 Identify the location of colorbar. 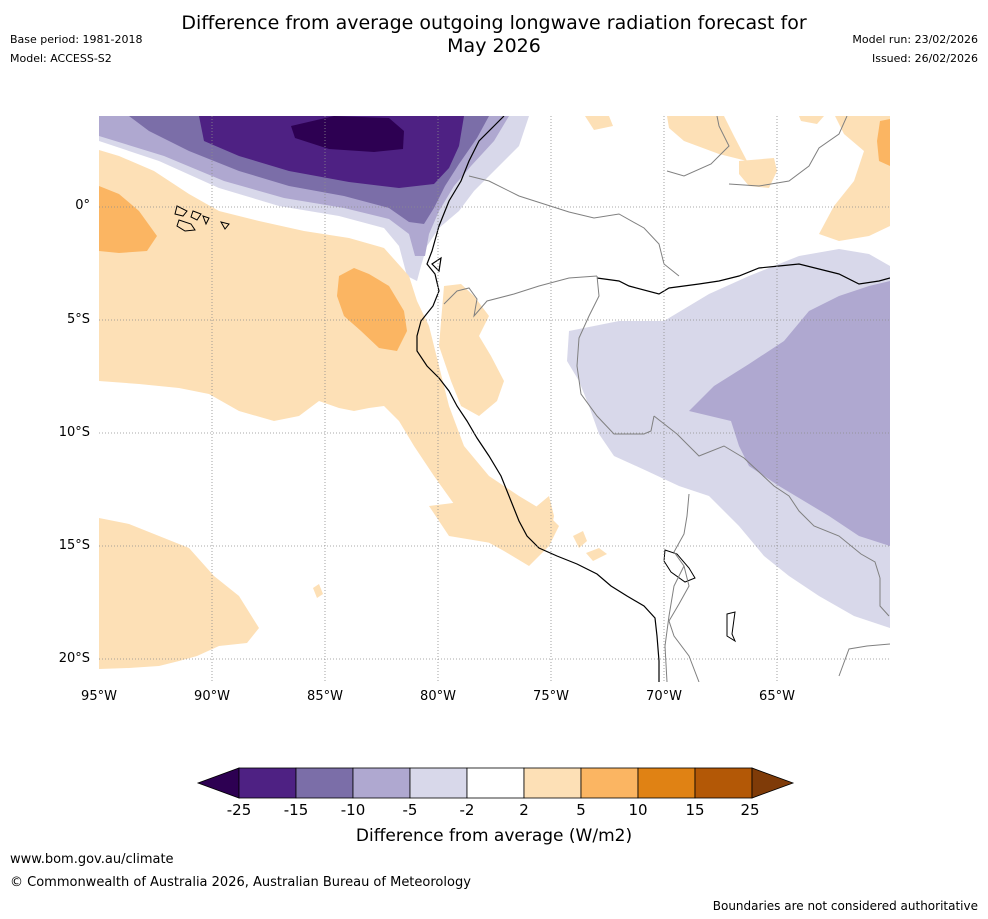
(495, 783).